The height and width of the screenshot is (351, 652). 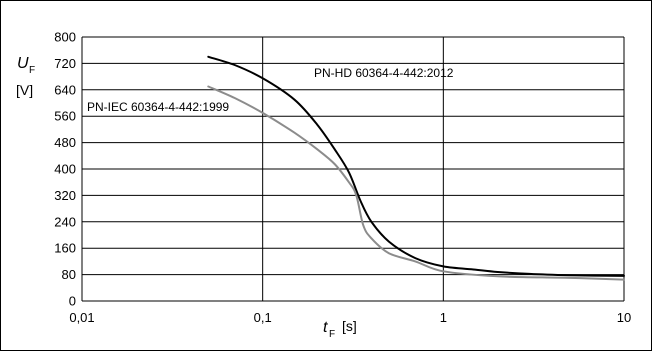 What do you see at coordinates (443, 317) in the screenshot?
I see `x-tick-label: 1` at bounding box center [443, 317].